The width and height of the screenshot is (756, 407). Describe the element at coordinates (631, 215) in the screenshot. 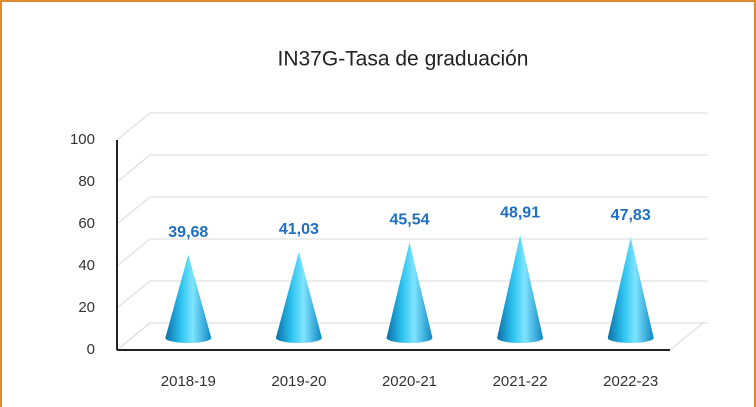

I see `data-label: 47,83` at that location.